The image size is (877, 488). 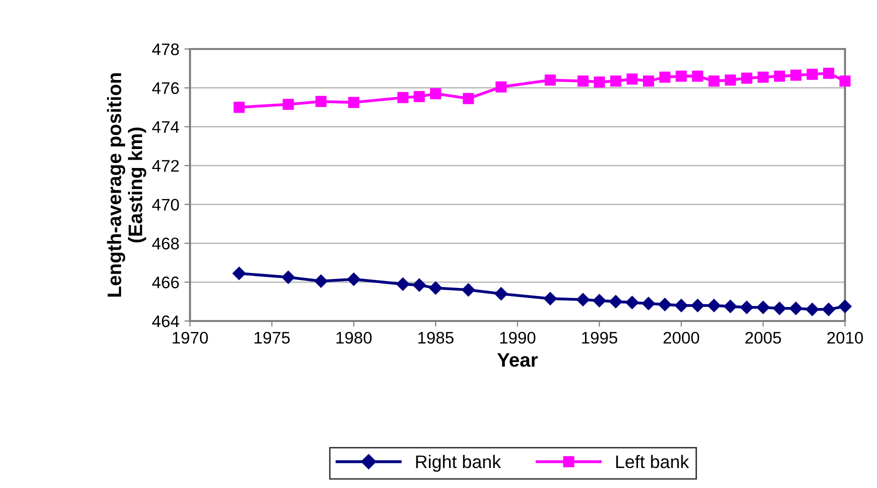 I want to click on y-tick-label: 468, so click(x=165, y=244).